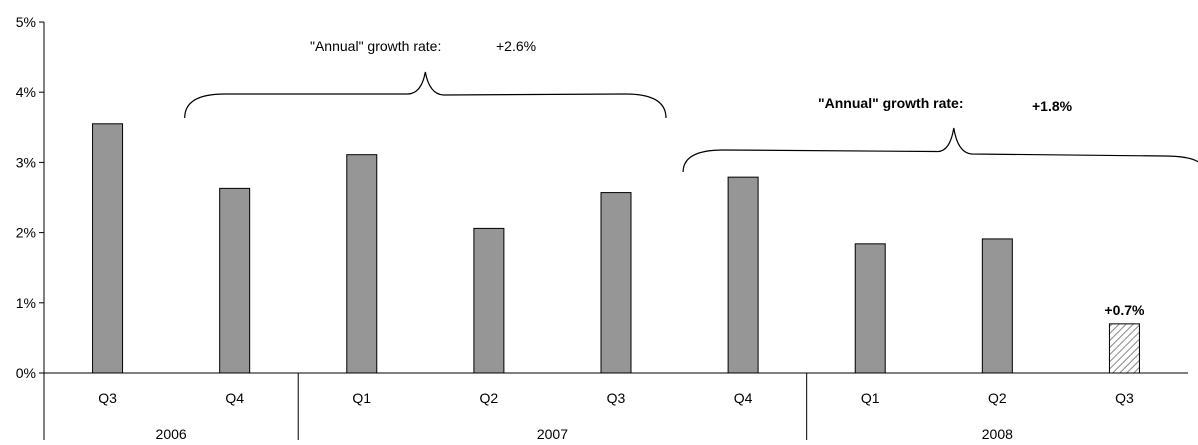  I want to click on y-tick-label: 1%, so click(26, 303).